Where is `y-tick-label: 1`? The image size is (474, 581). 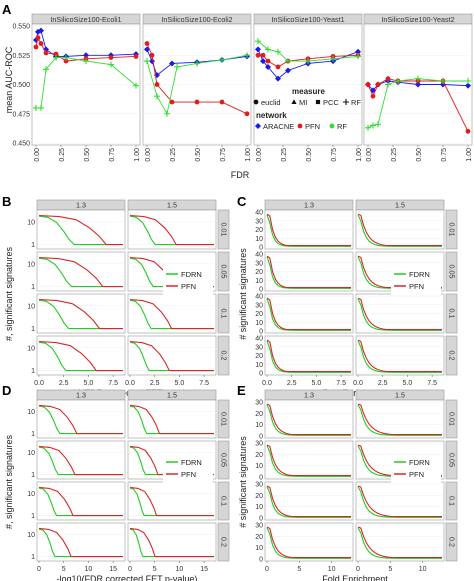
y-tick-label: 1 is located at coordinates (33, 329).